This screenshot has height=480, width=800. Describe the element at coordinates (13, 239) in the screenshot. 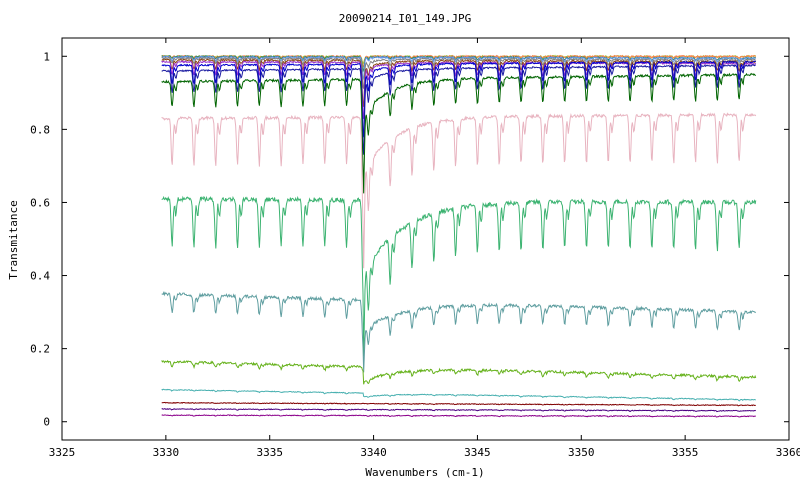

I see `y-axis-label: Transmitance` at that location.